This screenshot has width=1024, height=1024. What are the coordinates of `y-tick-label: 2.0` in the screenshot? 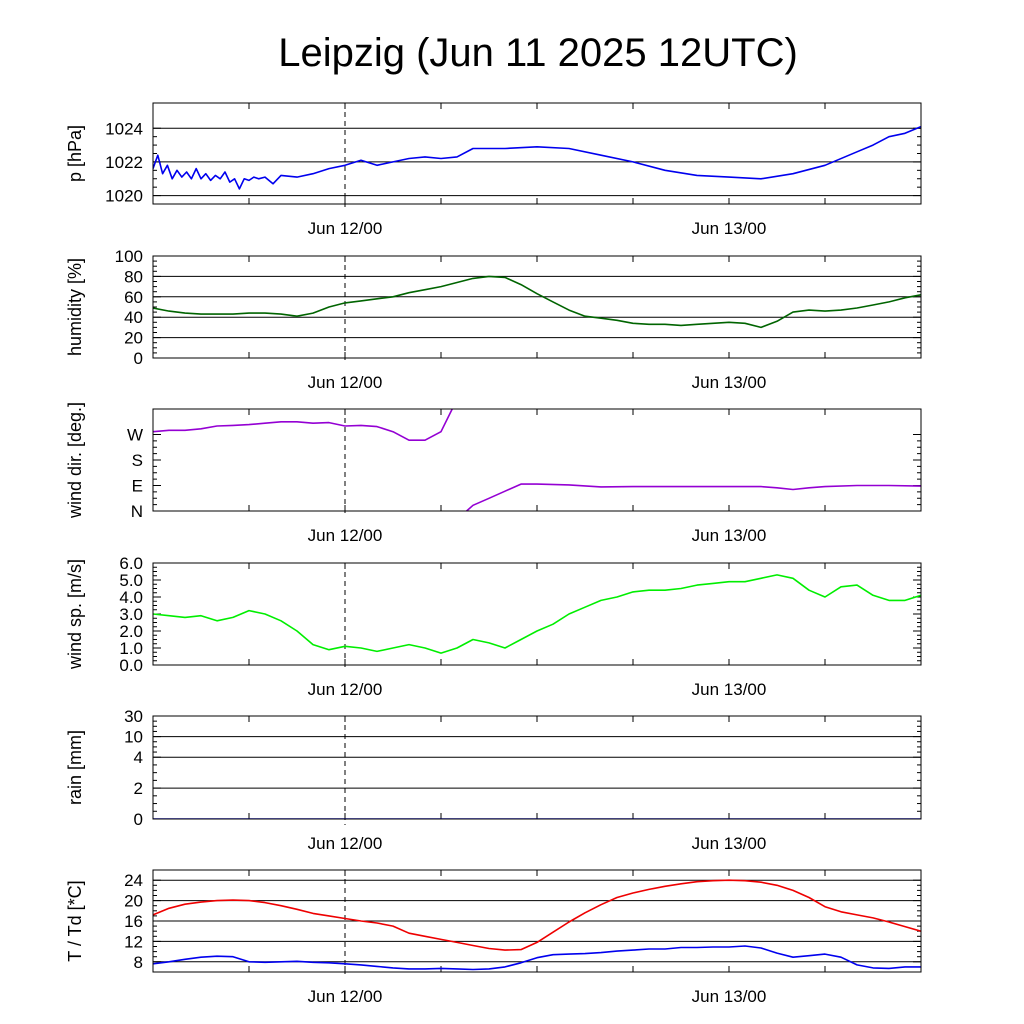 It's located at (131, 631).